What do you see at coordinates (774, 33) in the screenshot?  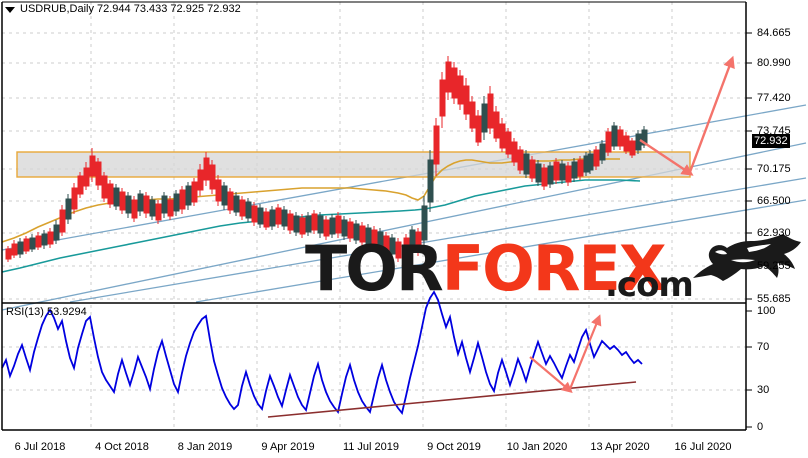 I see `price-axis-label-0: 84.665` at bounding box center [774, 33].